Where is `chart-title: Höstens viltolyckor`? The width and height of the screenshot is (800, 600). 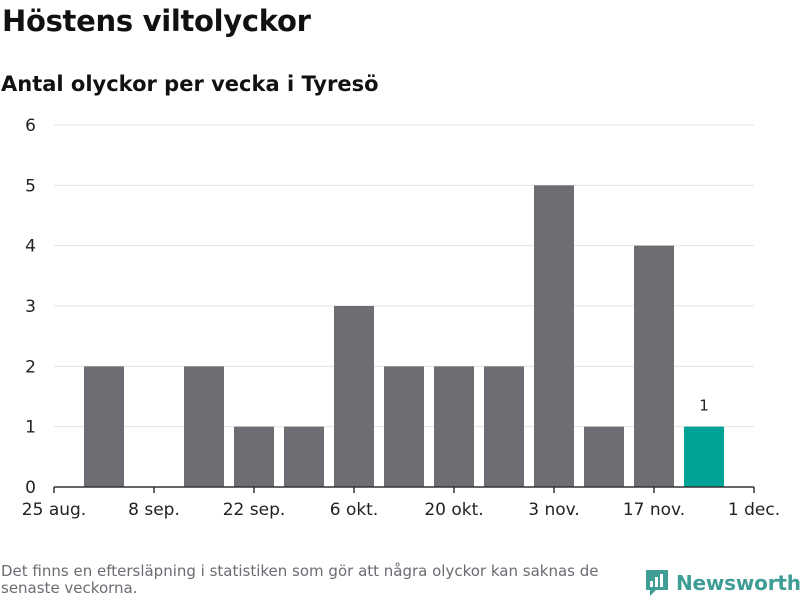
chart-title: Höstens viltolyckor is located at coordinates (156, 21).